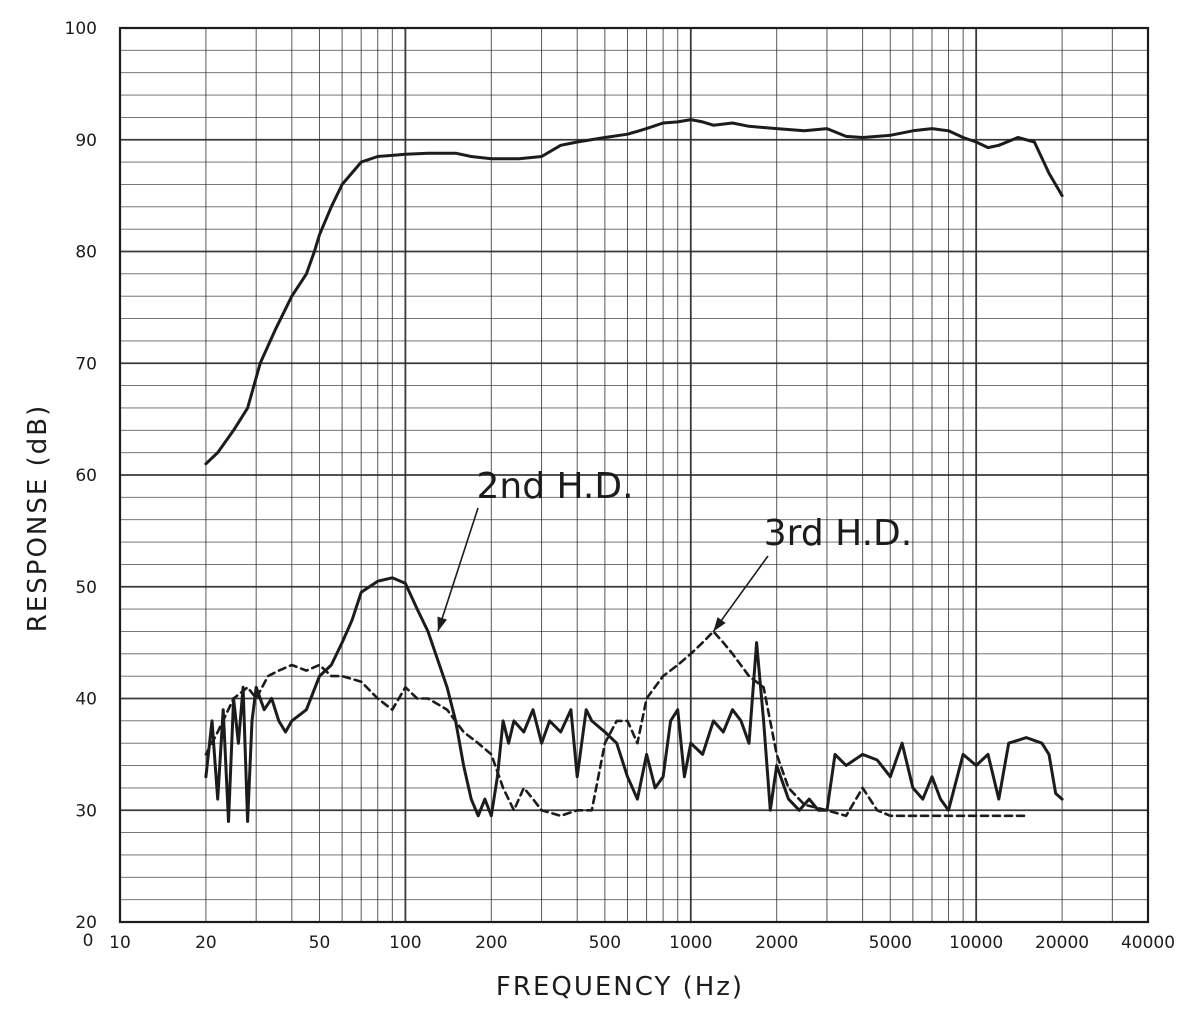 The width and height of the screenshot is (1196, 1013). I want to click on y-tick-label: 50, so click(86, 588).